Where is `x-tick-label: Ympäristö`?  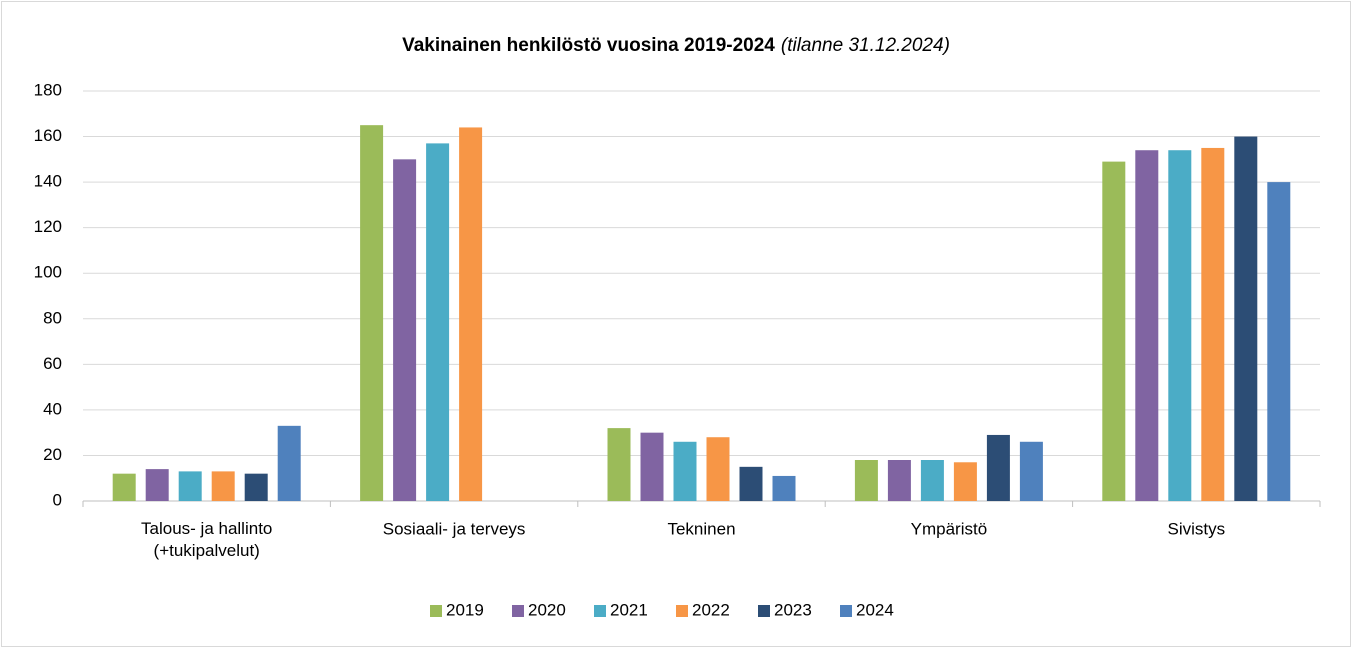
x-tick-label: Ympäristö is located at coordinates (949, 528).